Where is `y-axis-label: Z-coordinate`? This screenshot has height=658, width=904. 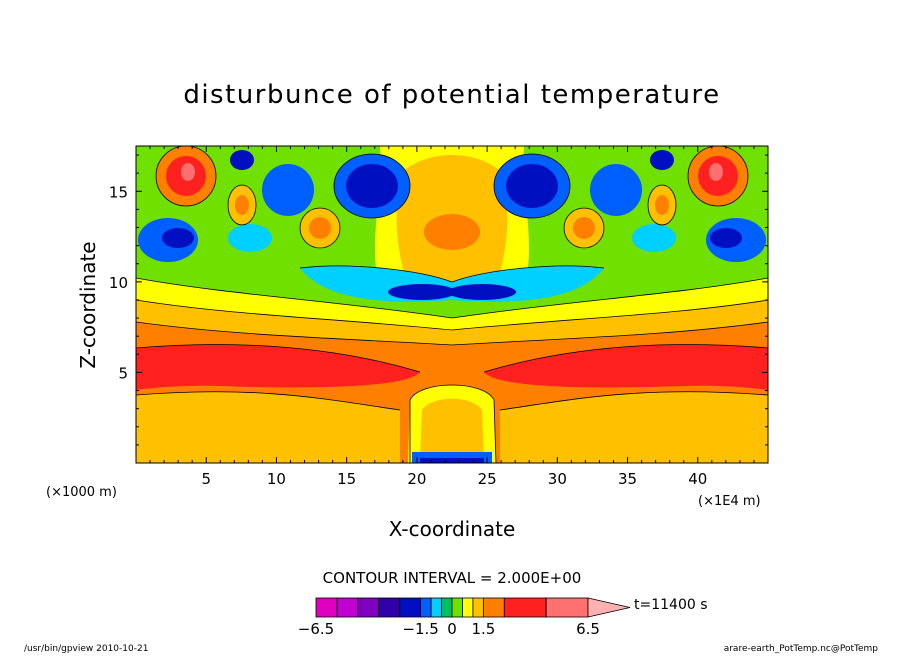
y-axis-label: Z-coordinate is located at coordinates (88, 304).